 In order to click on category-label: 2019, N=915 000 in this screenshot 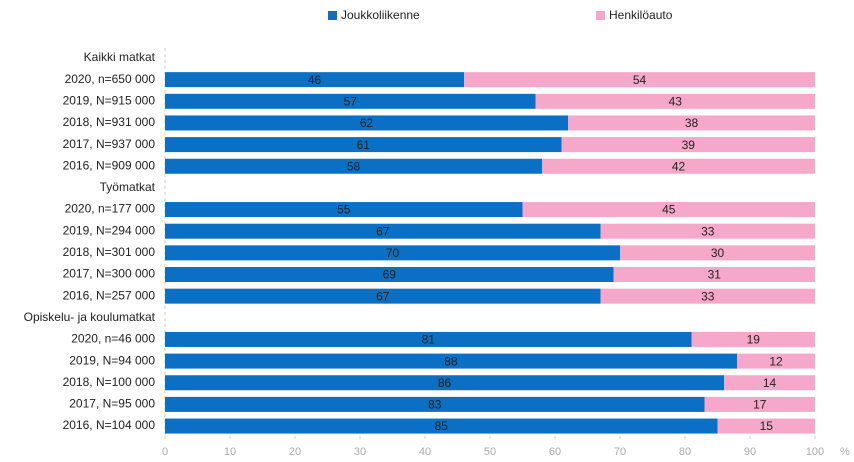, I will do `click(109, 100)`.